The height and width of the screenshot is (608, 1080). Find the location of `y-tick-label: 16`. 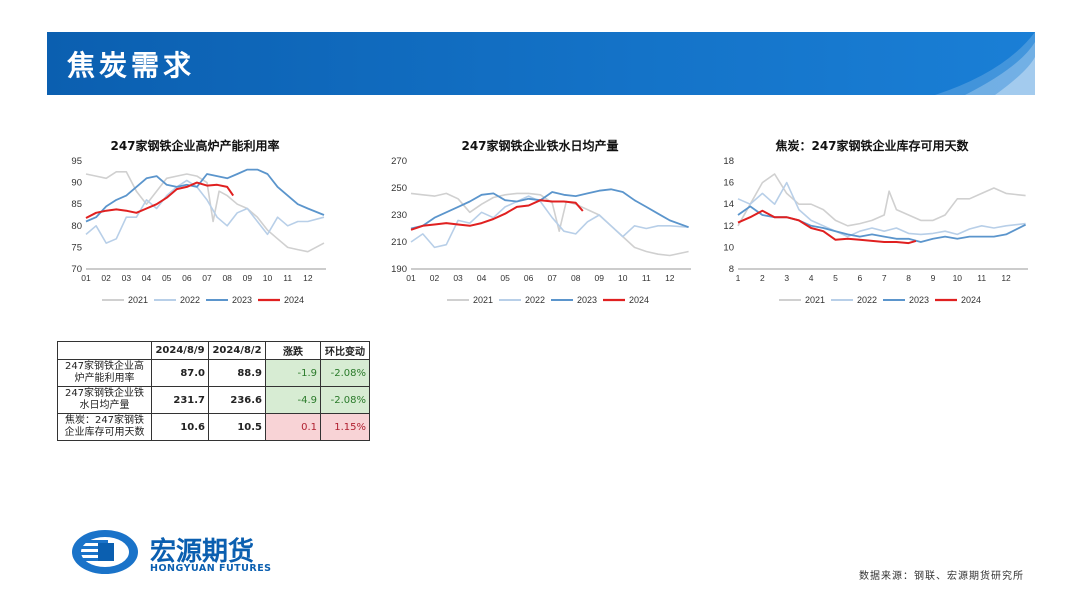

y-tick-label: 16 is located at coordinates (728, 183).